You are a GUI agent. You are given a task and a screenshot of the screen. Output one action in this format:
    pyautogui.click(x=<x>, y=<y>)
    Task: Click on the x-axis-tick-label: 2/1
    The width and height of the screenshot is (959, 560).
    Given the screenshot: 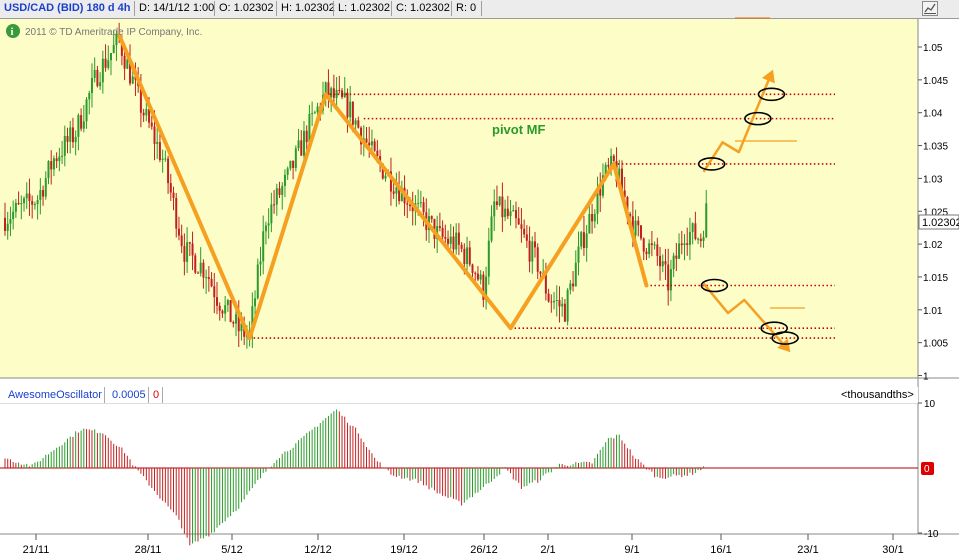 What is the action you would take?
    pyautogui.click(x=547, y=550)
    